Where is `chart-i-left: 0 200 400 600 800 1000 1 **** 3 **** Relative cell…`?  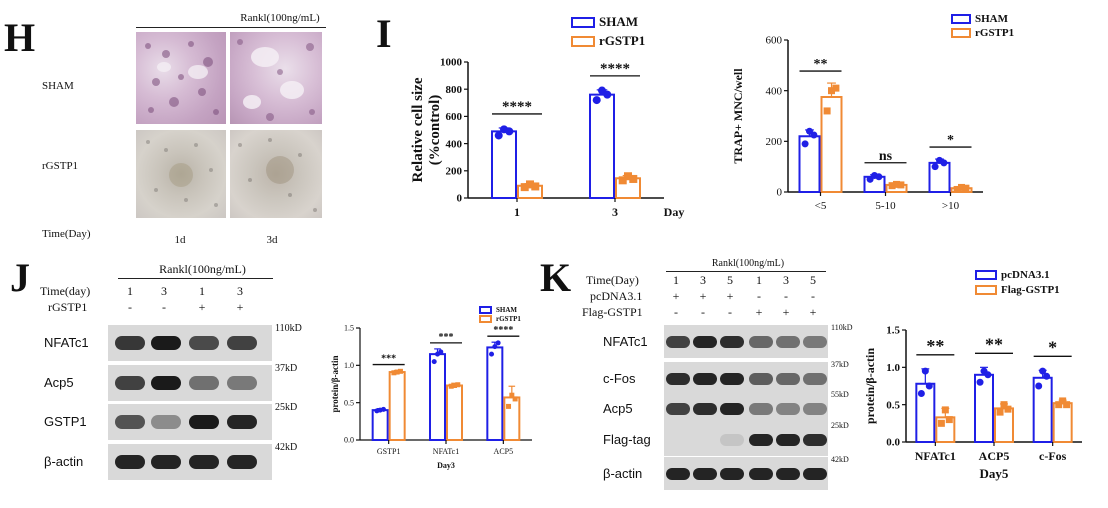
chart-i-left: 0 200 400 600 800 1000 1 **** 3 **** Relative cell… is located at coordinates (547, 116).